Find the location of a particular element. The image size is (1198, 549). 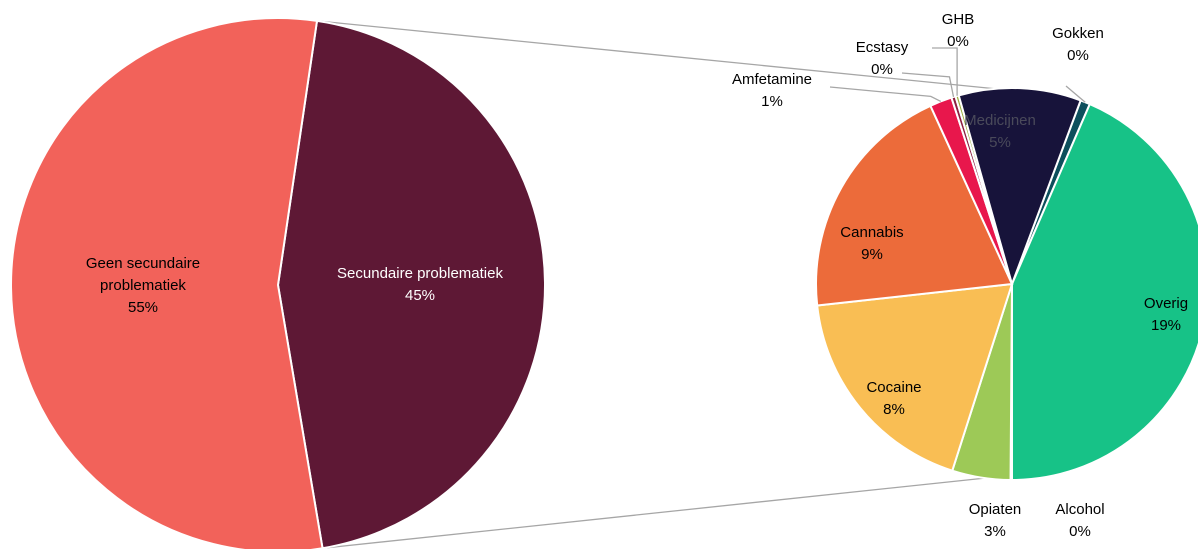

label-secundaire-problematiek: Secundaire problematiek 45% is located at coordinates (420, 284).